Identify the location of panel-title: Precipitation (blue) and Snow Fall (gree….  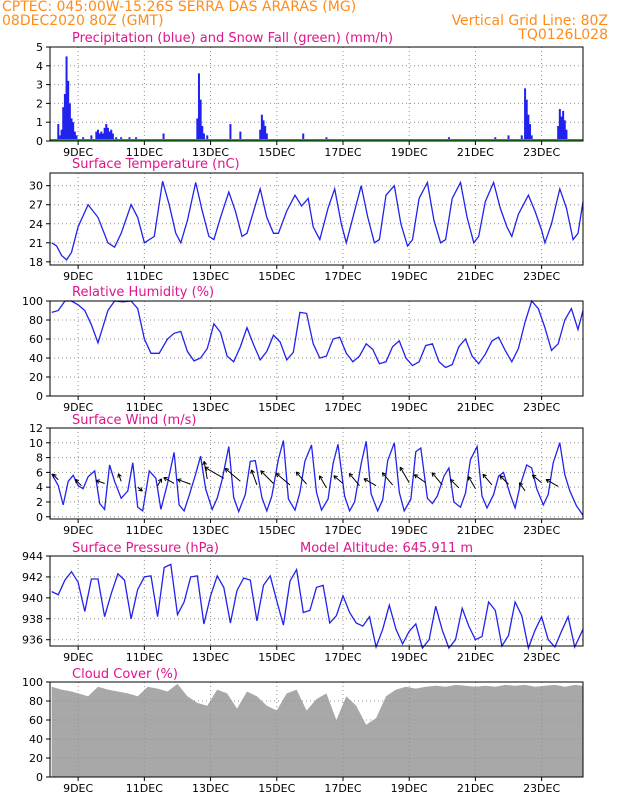
(232, 38).